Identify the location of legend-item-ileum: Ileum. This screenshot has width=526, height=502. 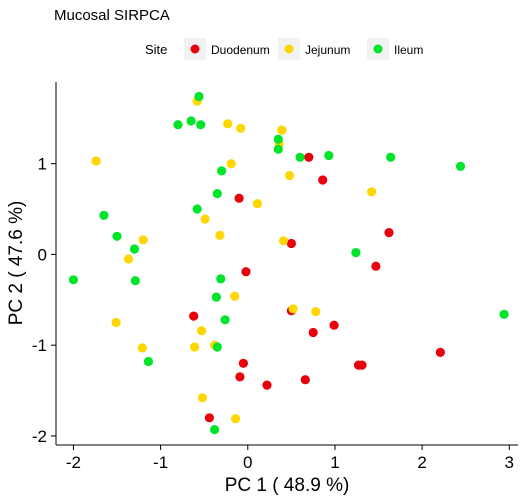
(395, 49).